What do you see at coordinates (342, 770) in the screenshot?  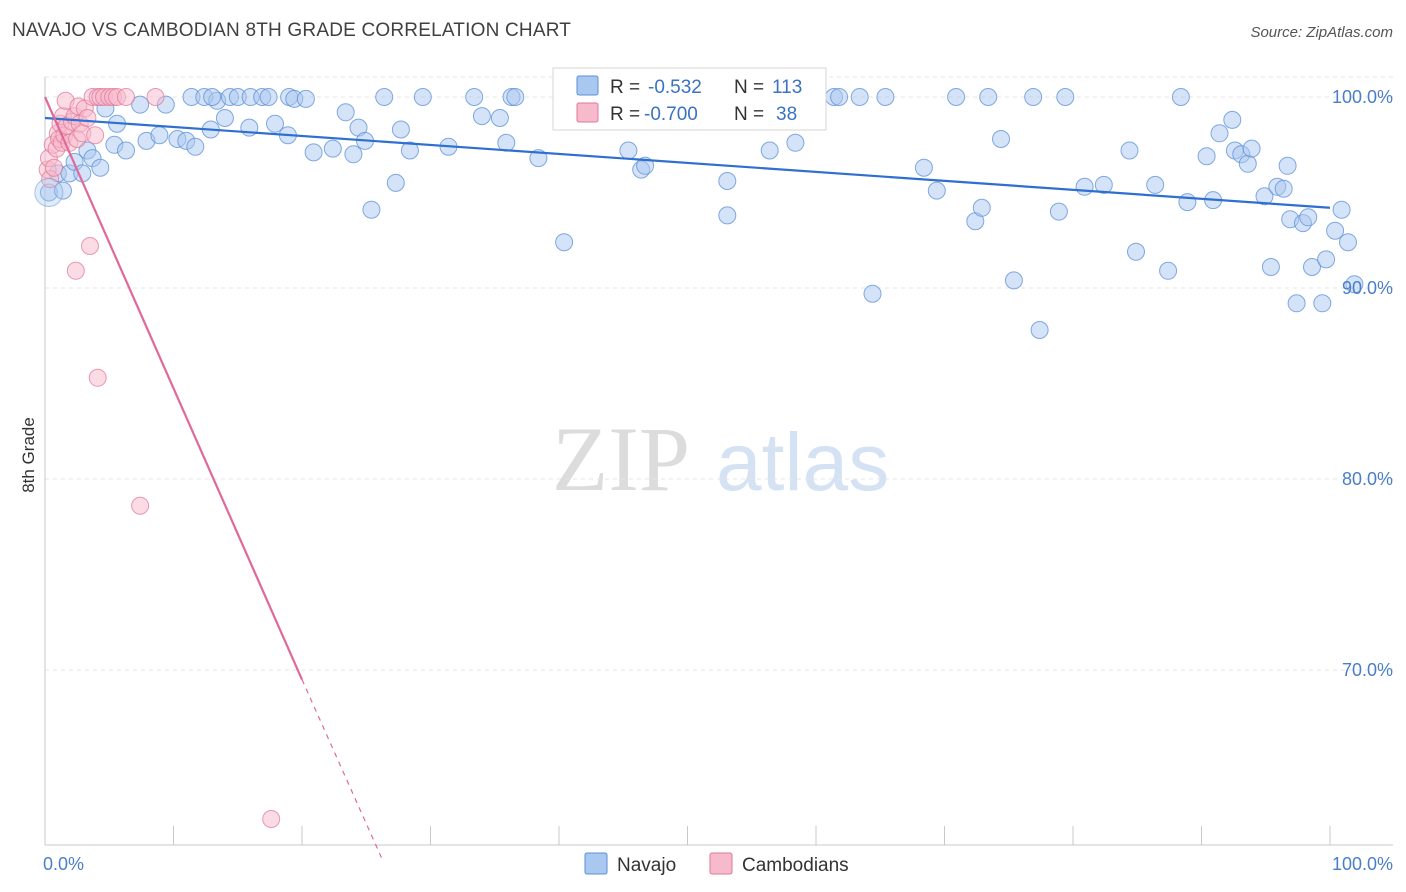 I see `trendline-cambodians-dashed` at bounding box center [342, 770].